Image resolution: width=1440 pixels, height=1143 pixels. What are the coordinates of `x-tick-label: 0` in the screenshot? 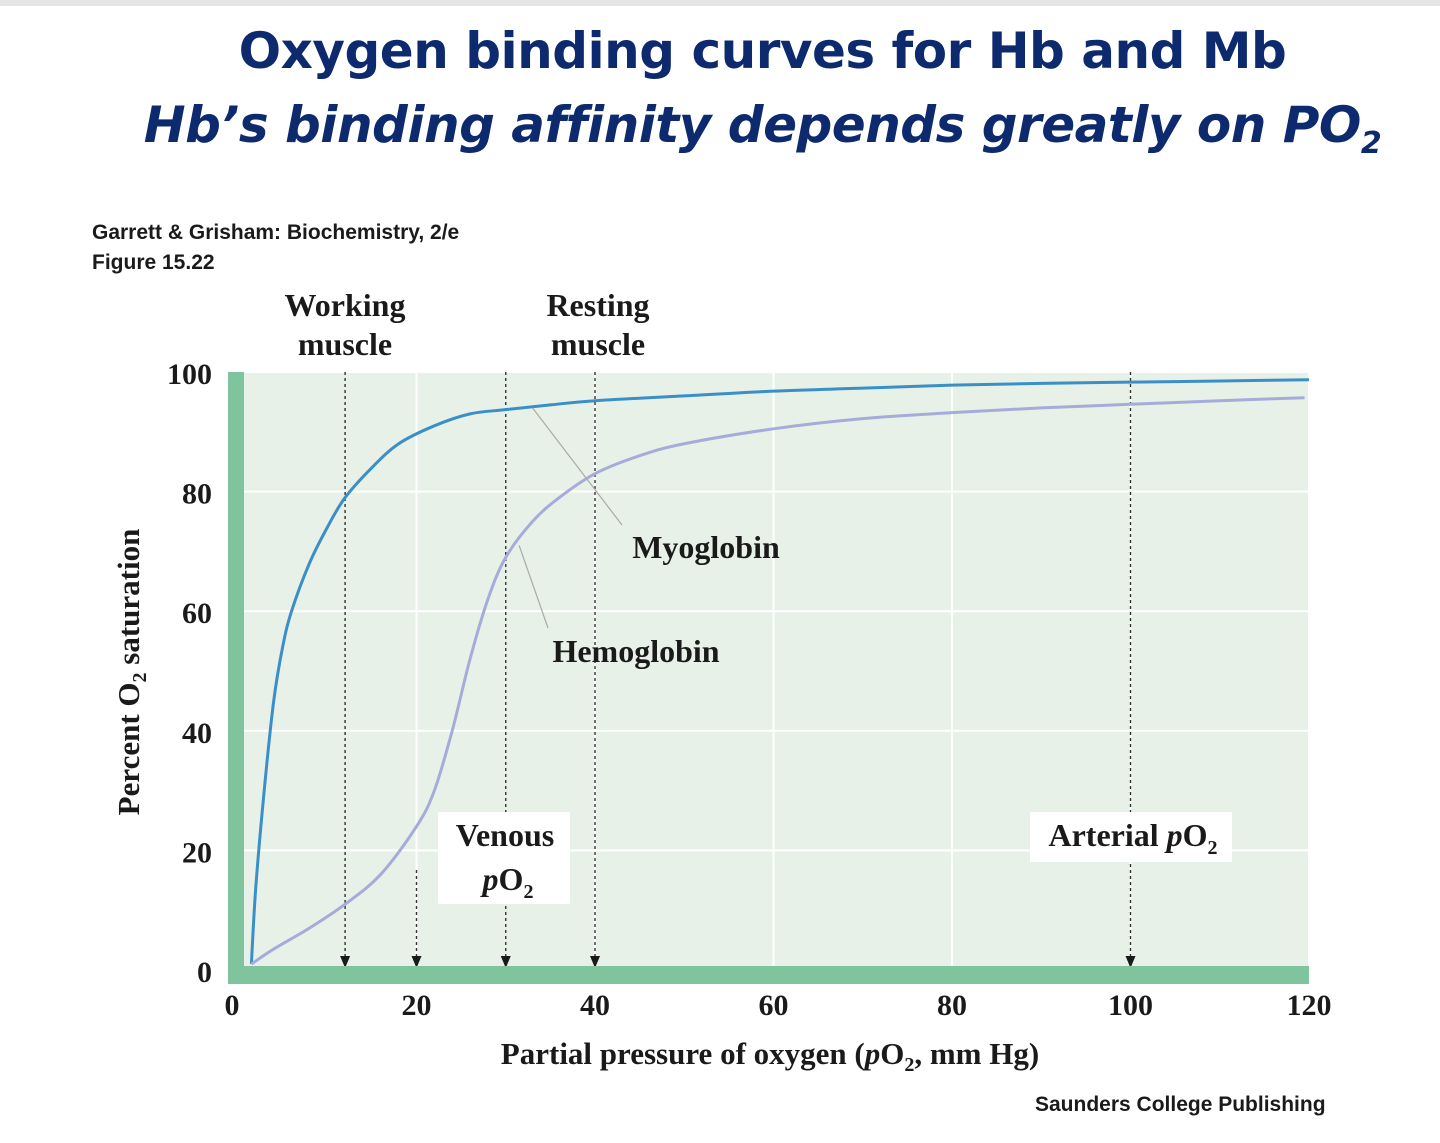 It's located at (232, 1005).